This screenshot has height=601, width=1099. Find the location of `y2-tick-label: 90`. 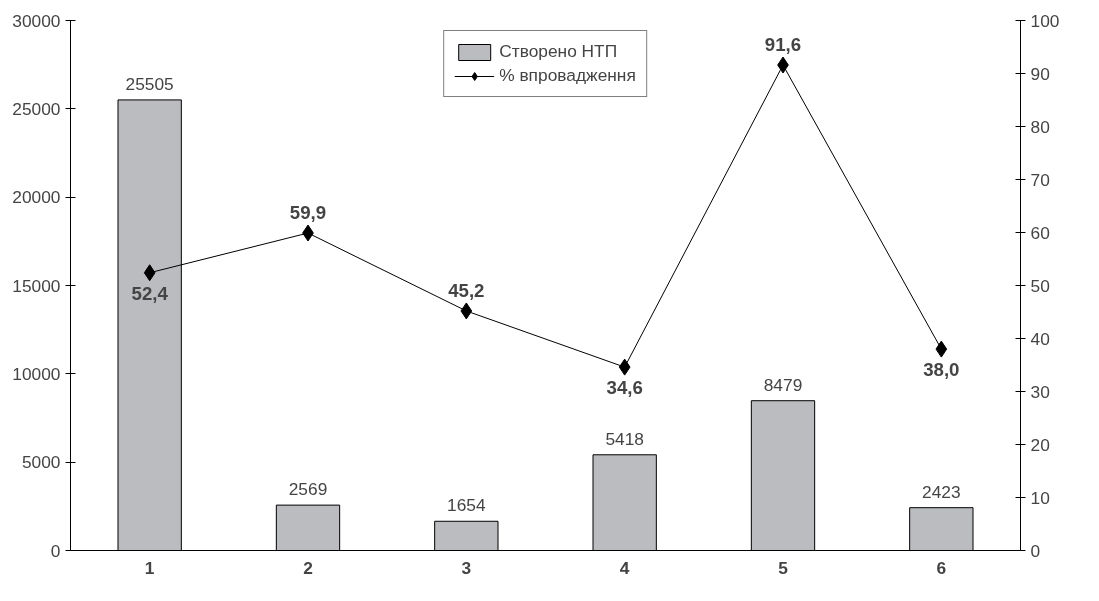

y2-tick-label: 90 is located at coordinates (1040, 73).